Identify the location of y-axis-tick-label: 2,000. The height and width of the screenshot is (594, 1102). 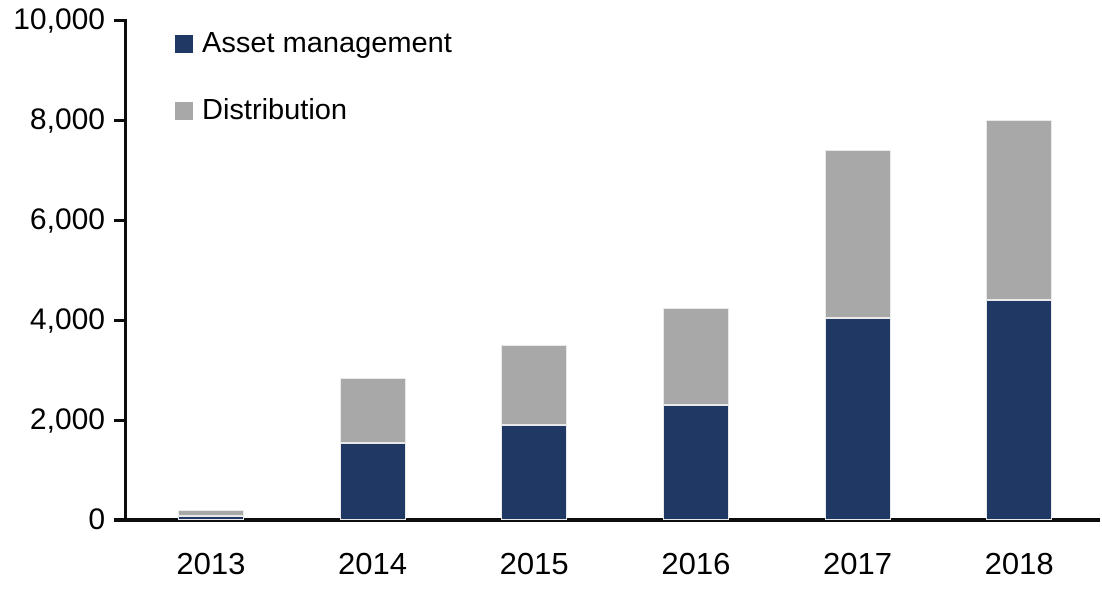
(67, 419).